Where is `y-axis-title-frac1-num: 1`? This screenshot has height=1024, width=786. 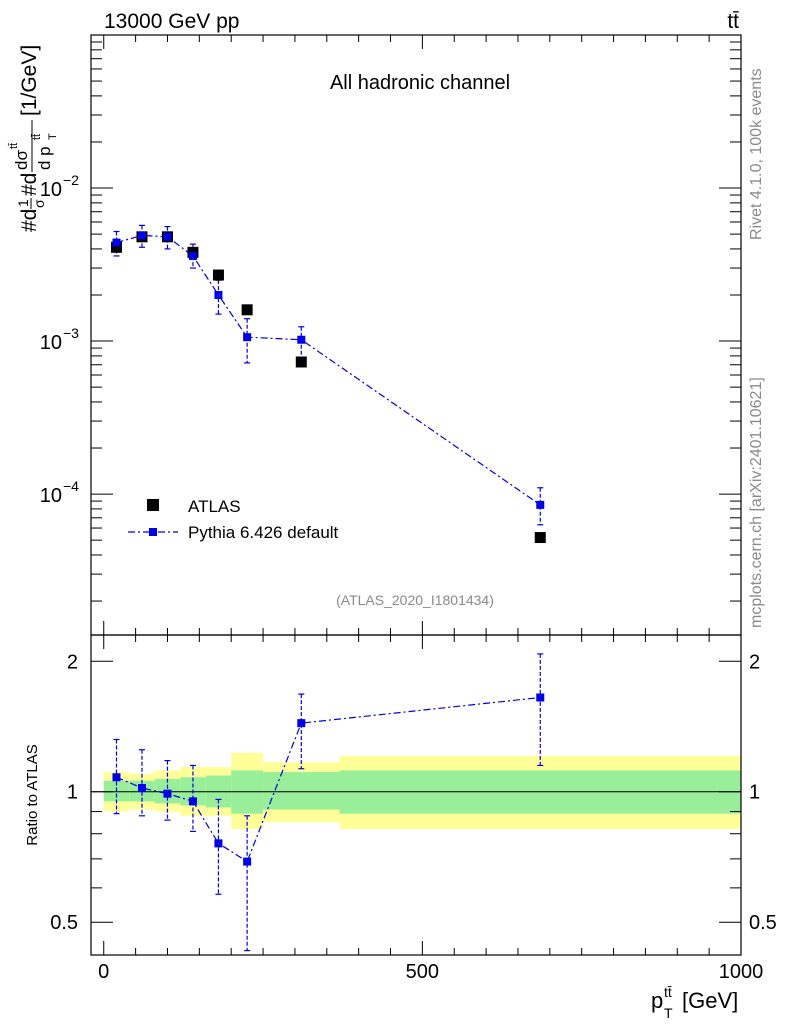
y-axis-title-frac1-num: 1 is located at coordinates (23, 203).